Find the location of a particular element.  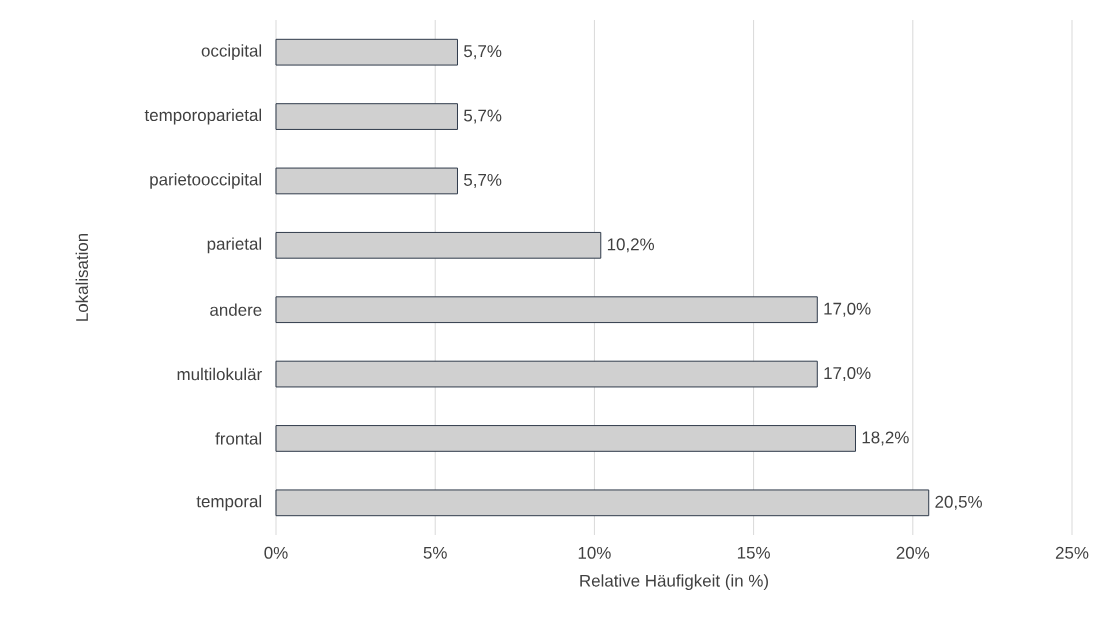

y-tick-label: multilokulär is located at coordinates (219, 374).